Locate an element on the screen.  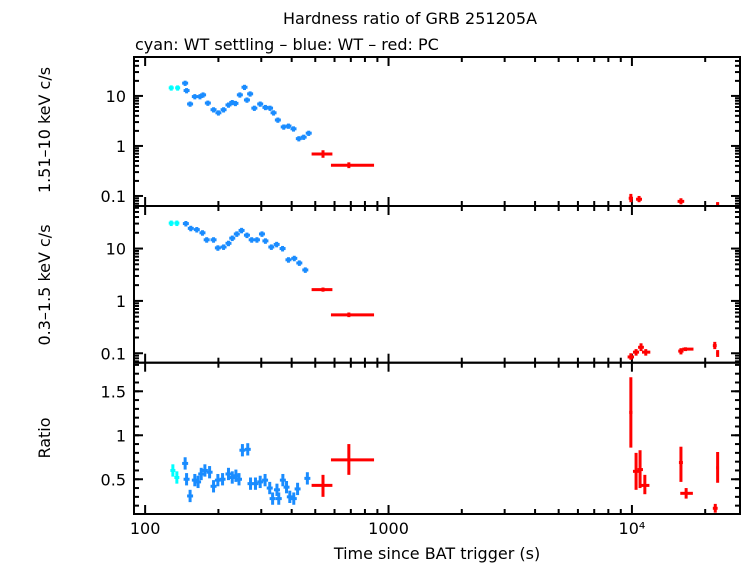
x-tick-label: 1000 is located at coordinates (388, 528).